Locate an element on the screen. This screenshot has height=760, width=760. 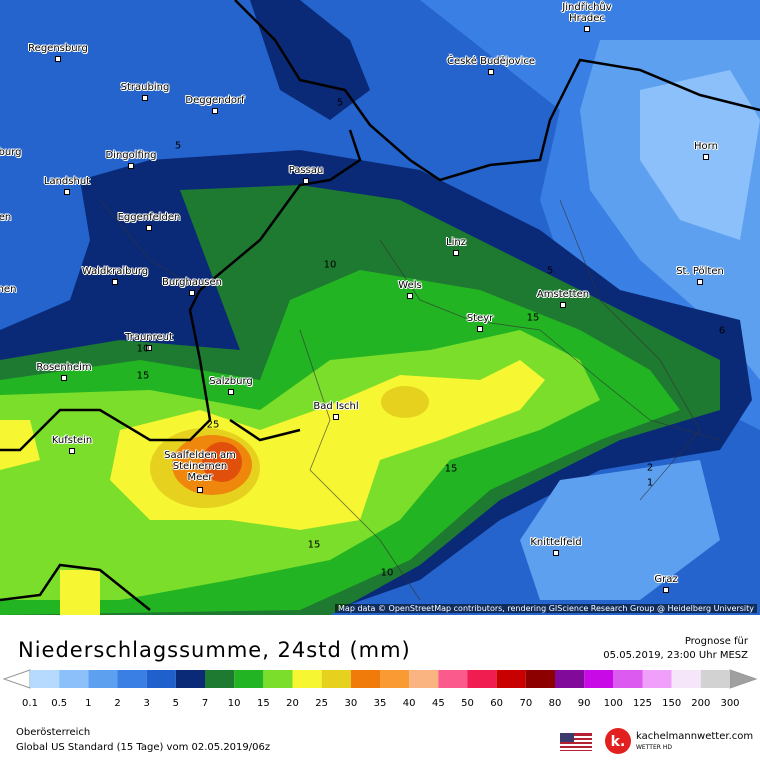
legend-label: 40 is located at coordinates (409, 703).